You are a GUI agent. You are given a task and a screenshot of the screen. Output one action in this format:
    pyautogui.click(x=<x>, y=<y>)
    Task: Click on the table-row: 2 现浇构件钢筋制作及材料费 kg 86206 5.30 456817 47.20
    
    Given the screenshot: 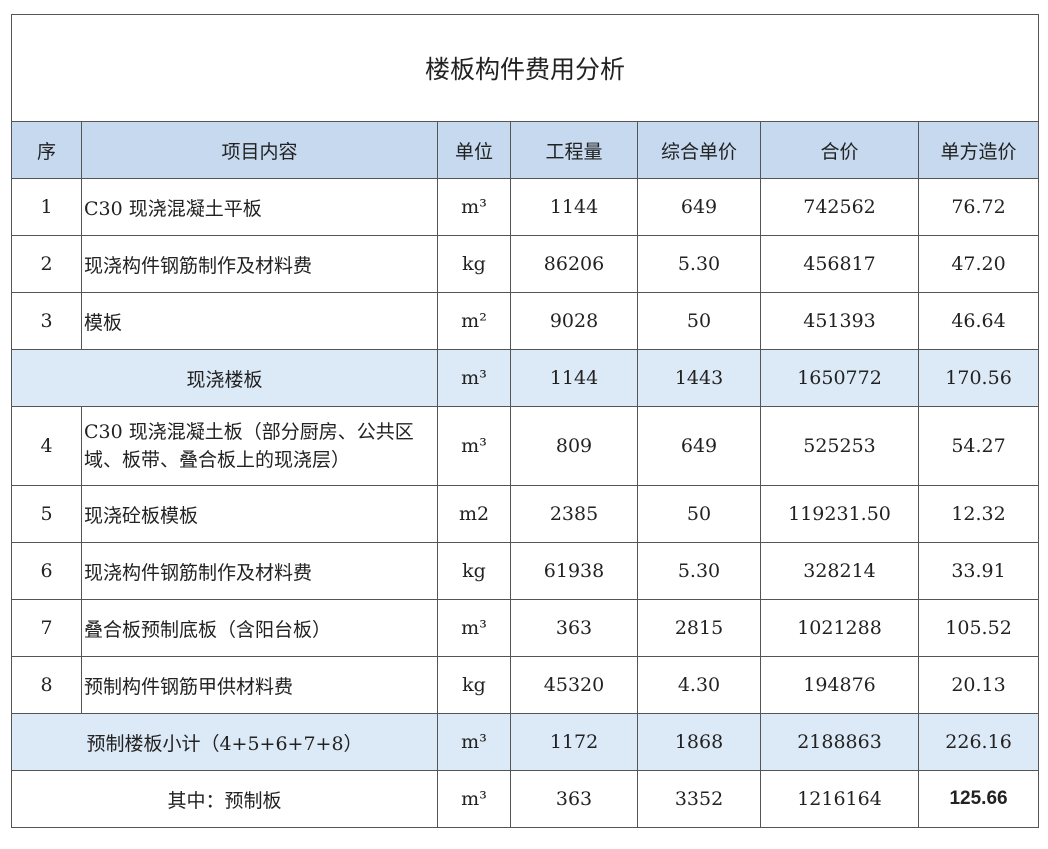 What is the action you would take?
    pyautogui.click(x=525, y=264)
    